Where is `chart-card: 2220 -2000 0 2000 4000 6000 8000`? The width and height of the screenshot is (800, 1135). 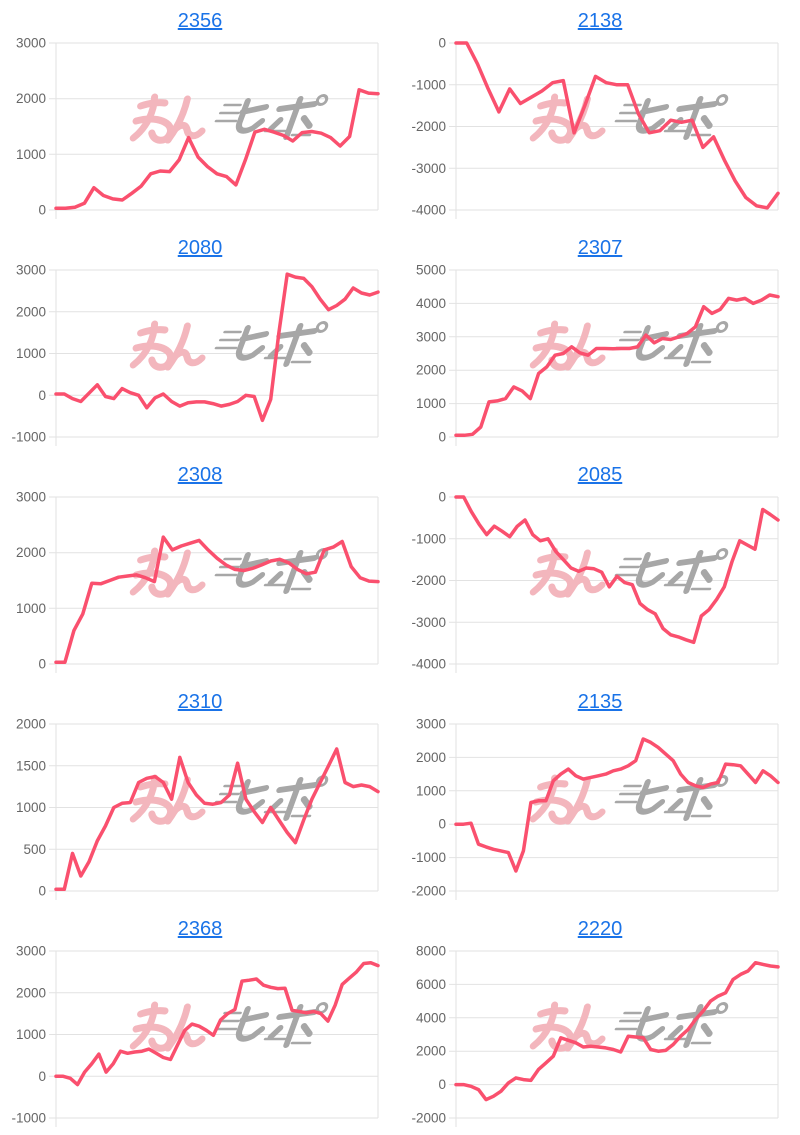
chart-card: 2220 -2000 0 2000 4000 6000 8000 is located at coordinates (600, 1021).